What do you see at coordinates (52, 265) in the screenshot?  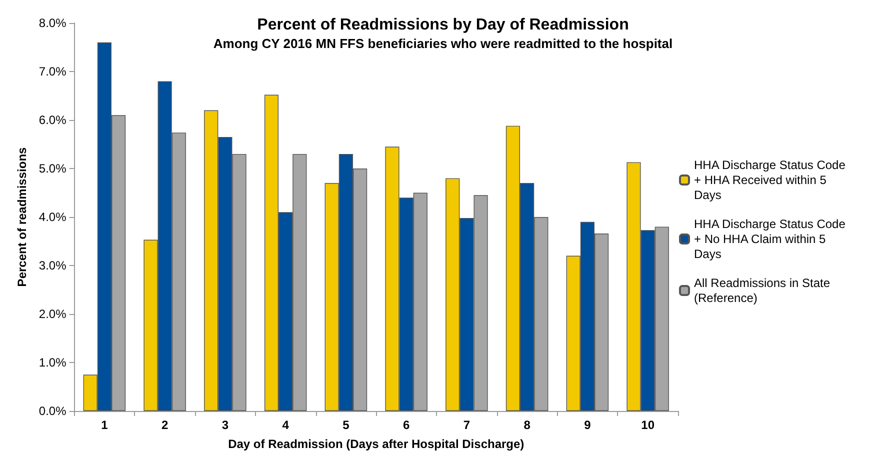 I see `y-tick-label: 3.0%` at bounding box center [52, 265].